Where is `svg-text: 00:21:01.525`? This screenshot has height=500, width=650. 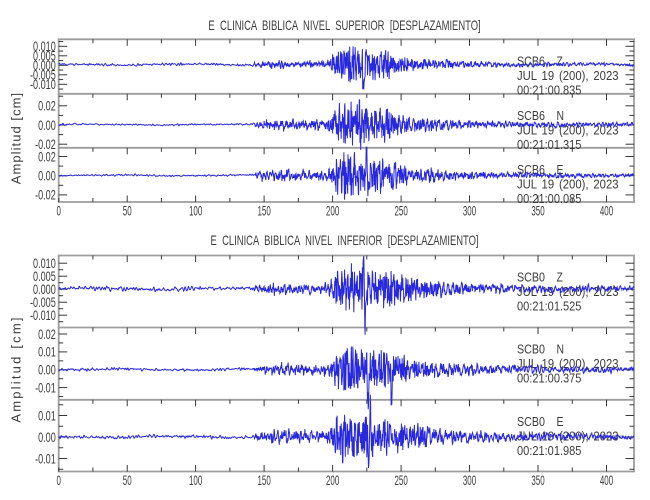
svg-text: 00:21:01.525 is located at coordinates (549, 306).